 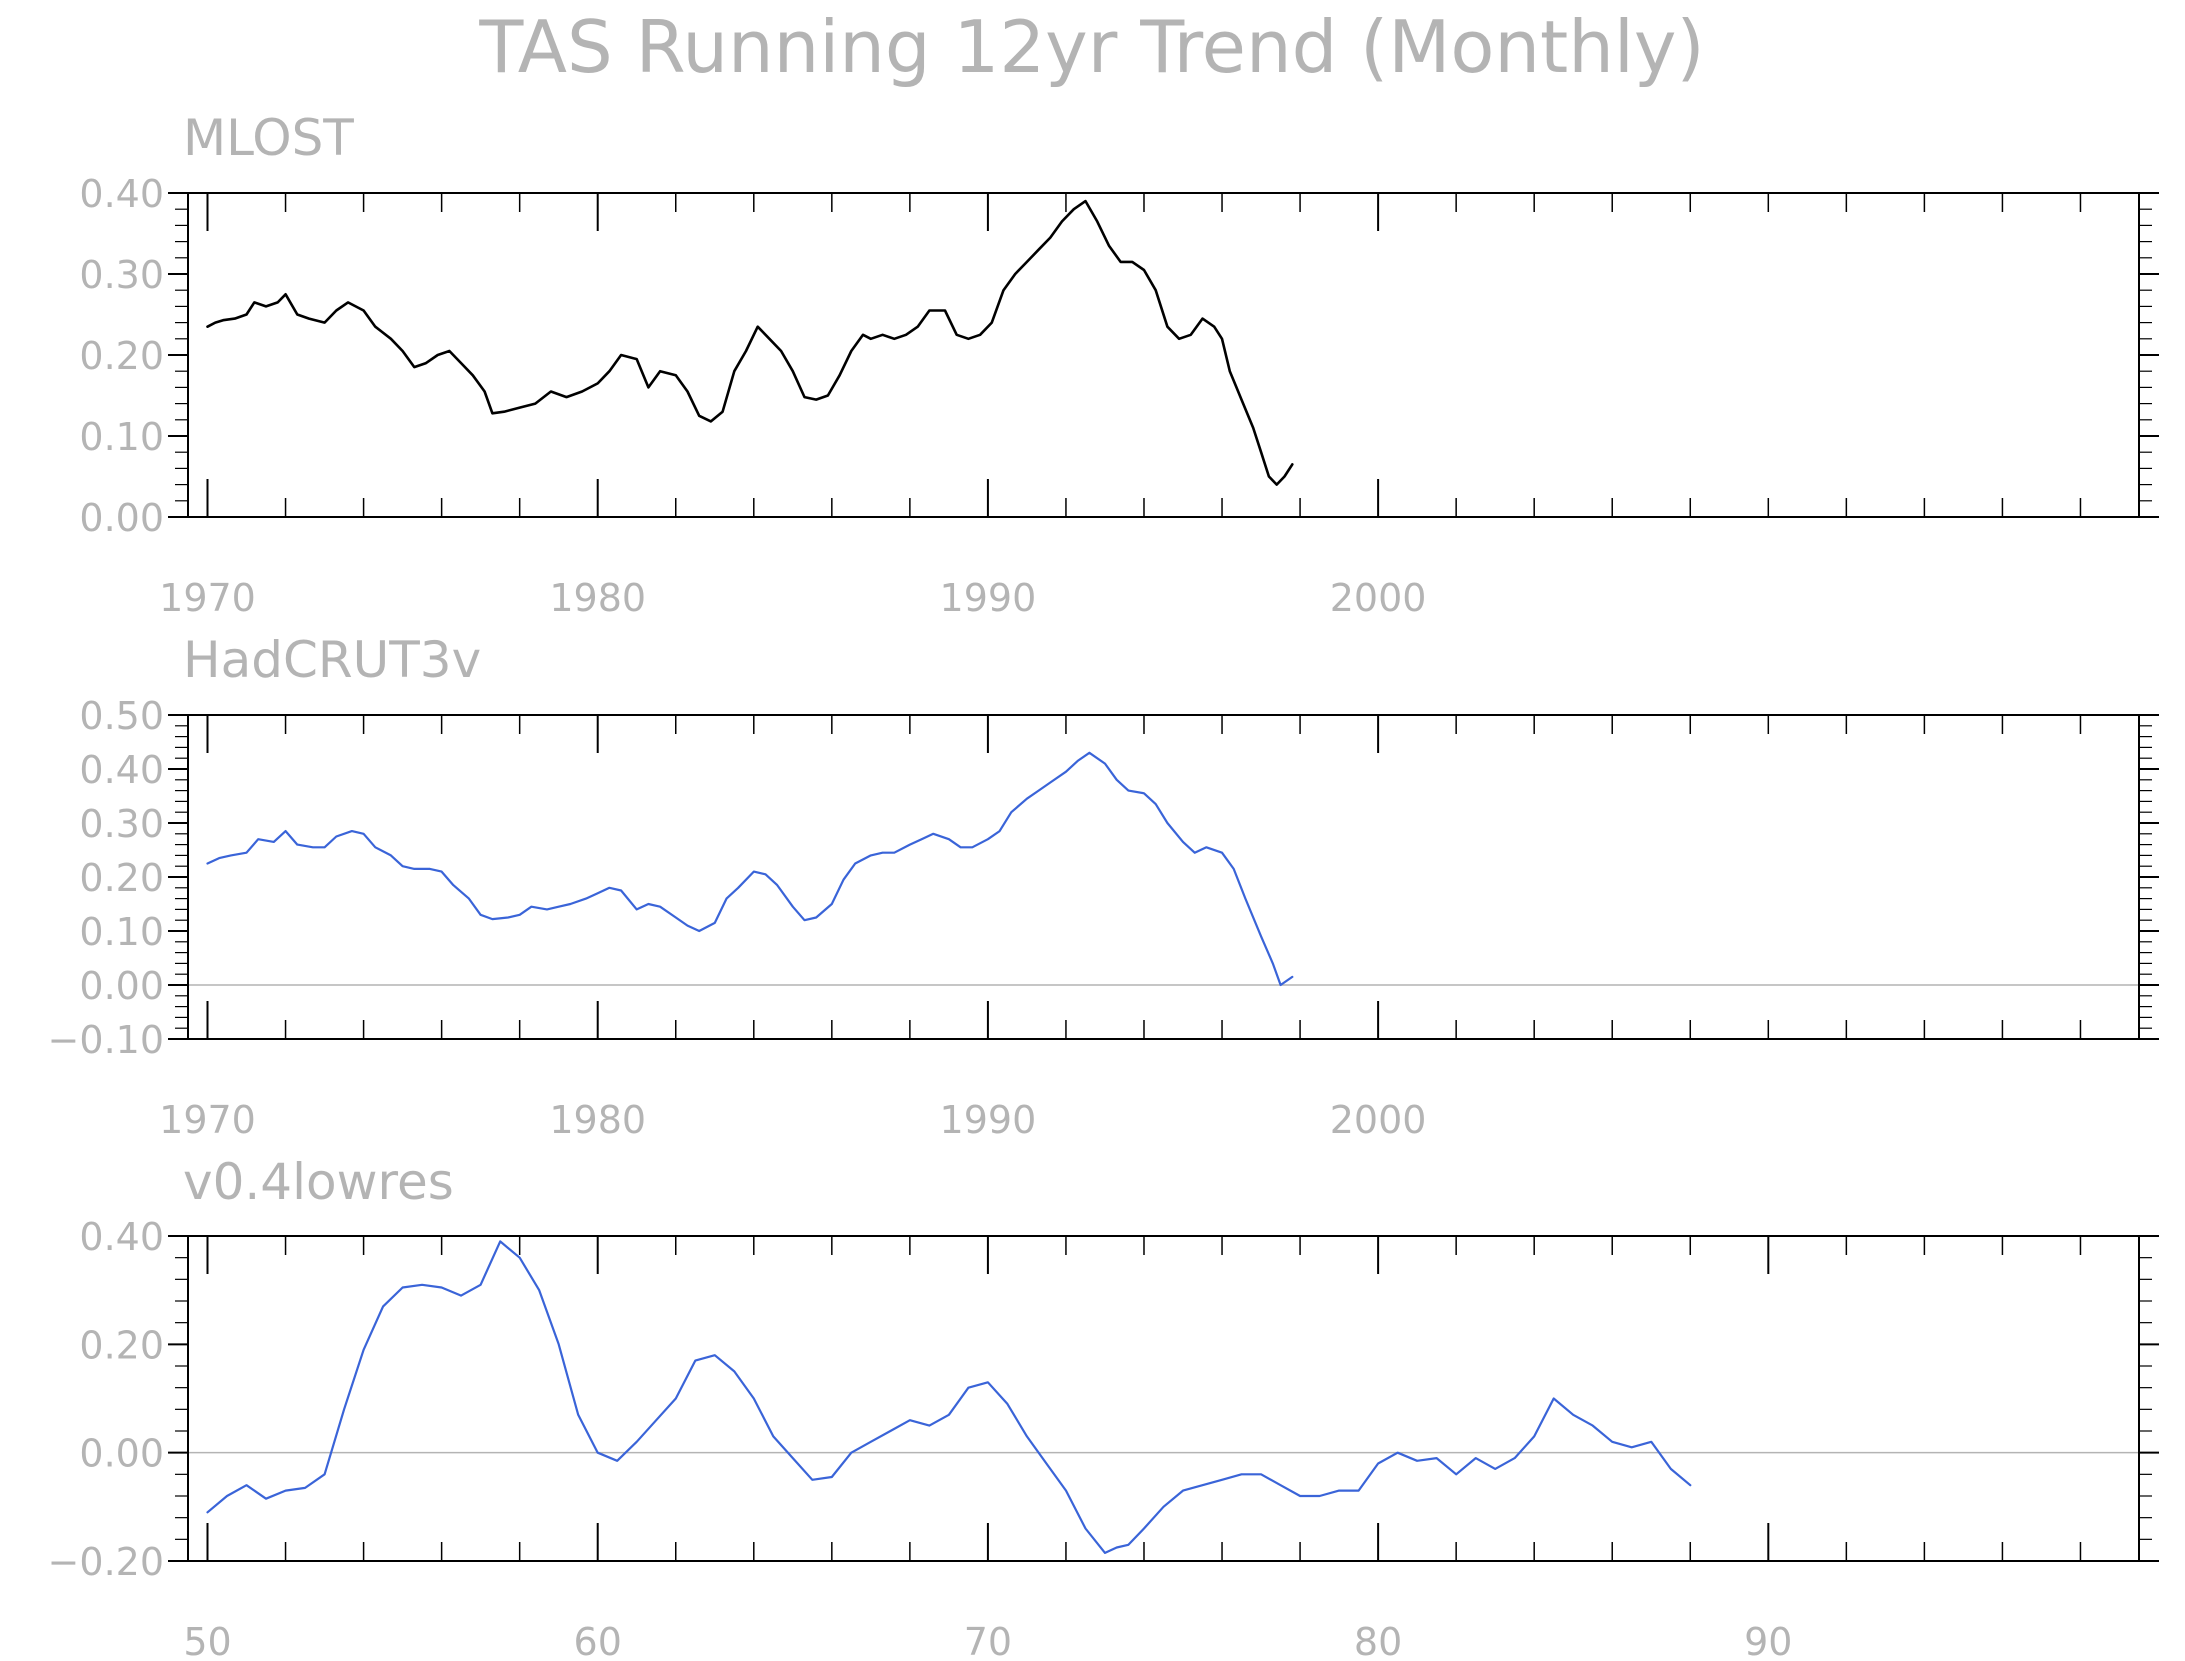 What do you see at coordinates (1768, 1640) in the screenshot?
I see `x-tick-label: 90` at bounding box center [1768, 1640].